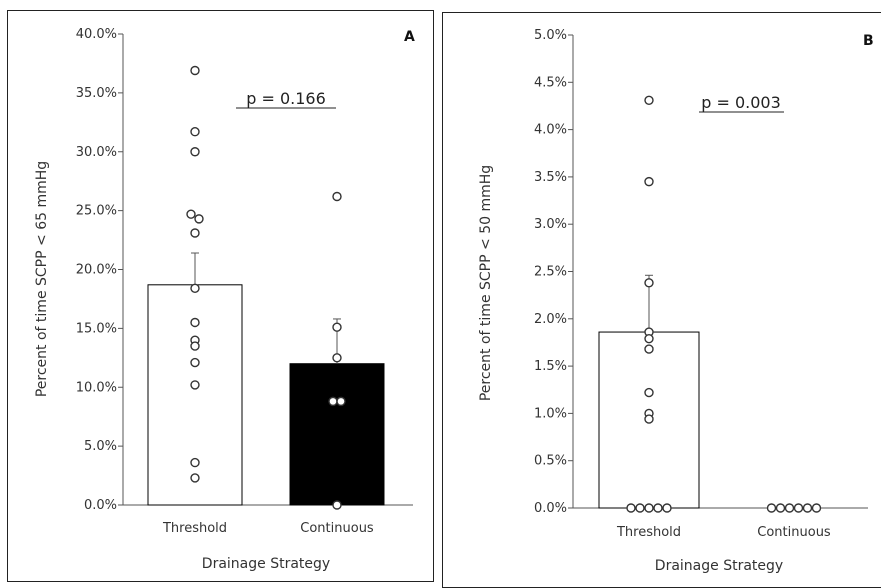  Describe the element at coordinates (550, 272) in the screenshot. I see `y-tick-label: 2.5%` at that location.